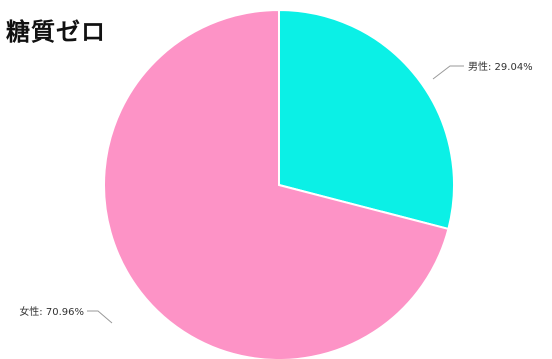 The image size is (552, 359). Describe the element at coordinates (500, 66) in the screenshot. I see `slice-label: 男性: 29.04%` at that location.